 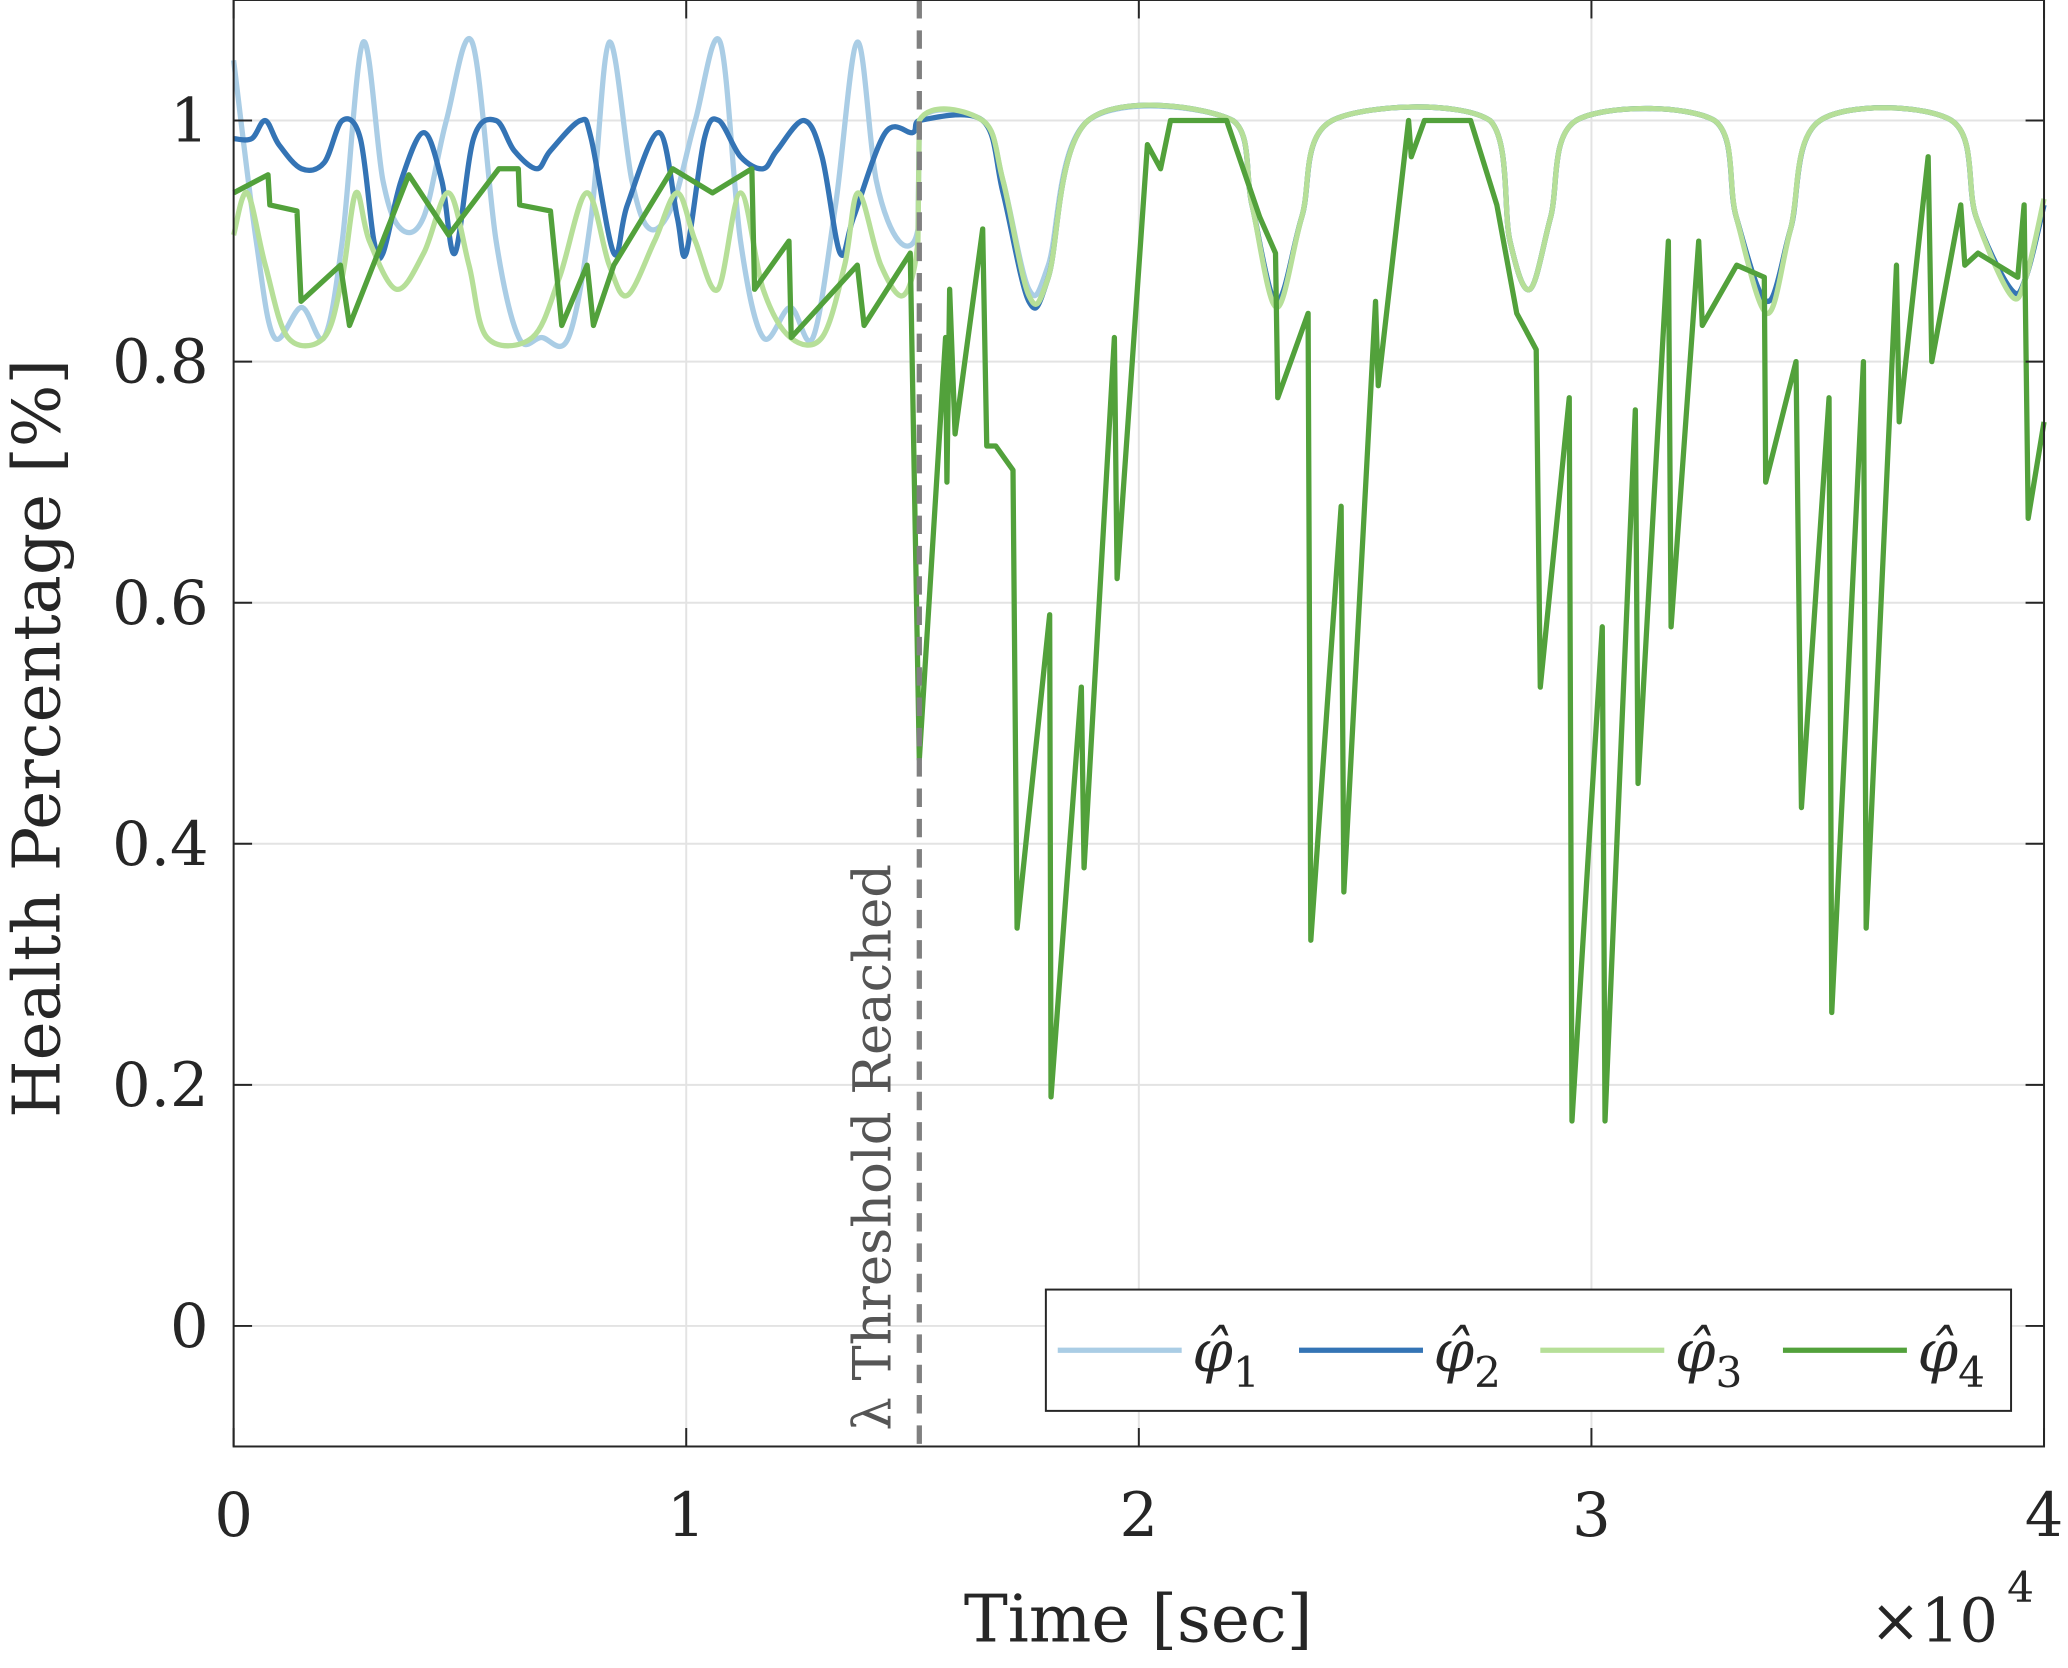 What do you see at coordinates (2020, 1587) in the screenshot?
I see `x-exponent-power: 4` at bounding box center [2020, 1587].